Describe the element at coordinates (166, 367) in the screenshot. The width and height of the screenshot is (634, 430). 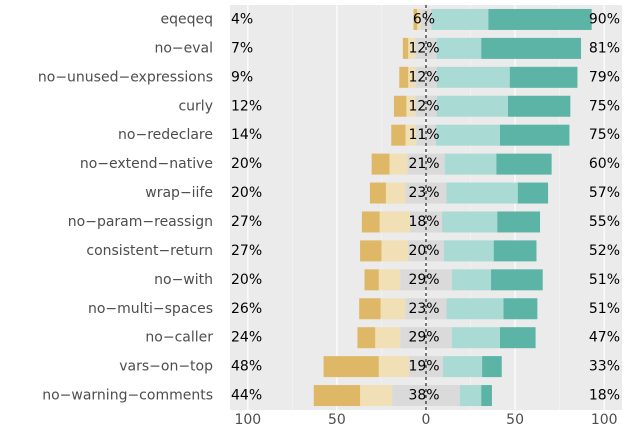
I see `y-tick-label: vars−on−top` at that location.